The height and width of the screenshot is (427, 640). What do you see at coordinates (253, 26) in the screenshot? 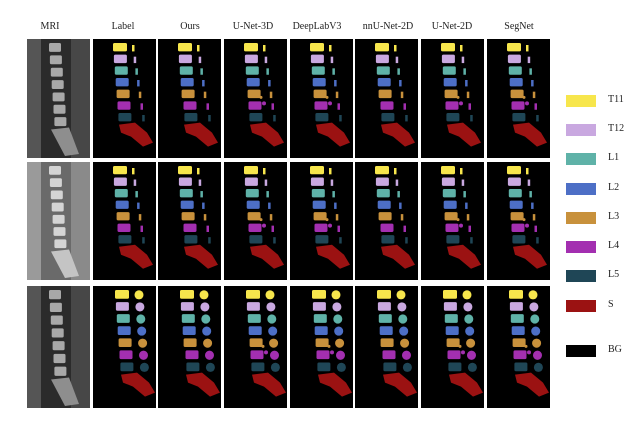
I see `column-header-u-net-3d: U-Net-3D` at bounding box center [253, 26].